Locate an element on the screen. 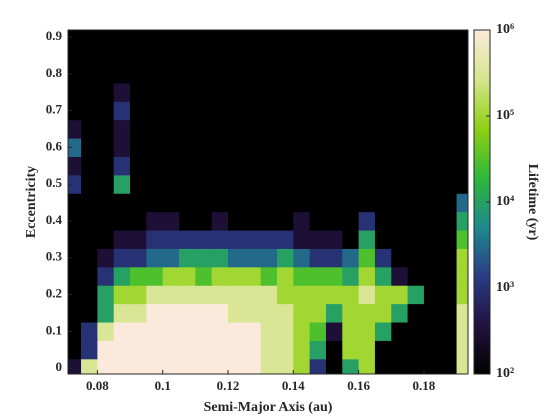  y-tick-label: 0.2 is located at coordinates (54, 293).